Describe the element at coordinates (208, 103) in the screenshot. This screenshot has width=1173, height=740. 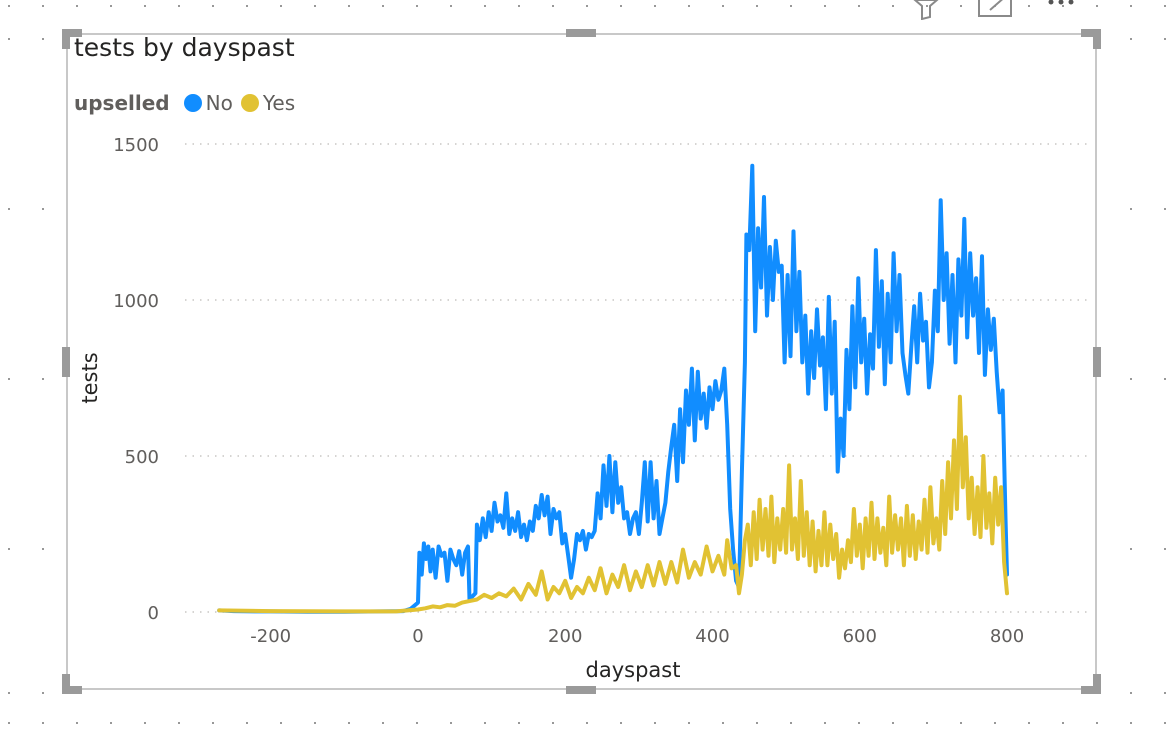
I see `legend-item-no: No` at that location.